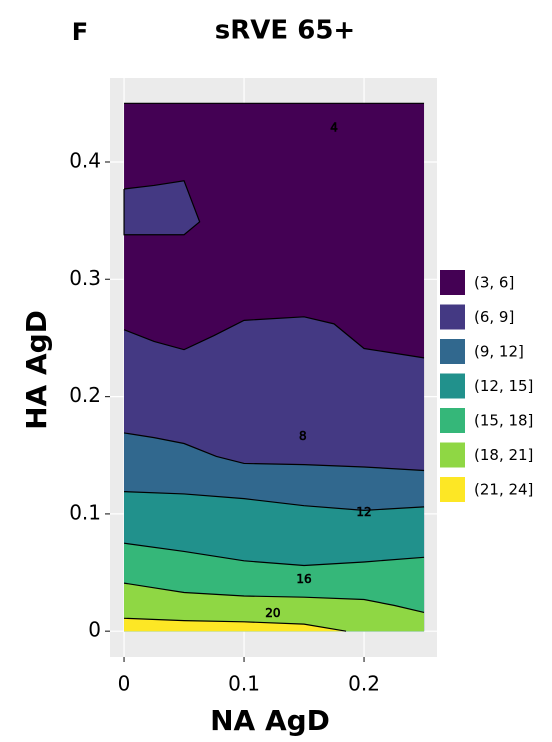  I want to click on y-tick-label: 0.1, so click(85, 512).